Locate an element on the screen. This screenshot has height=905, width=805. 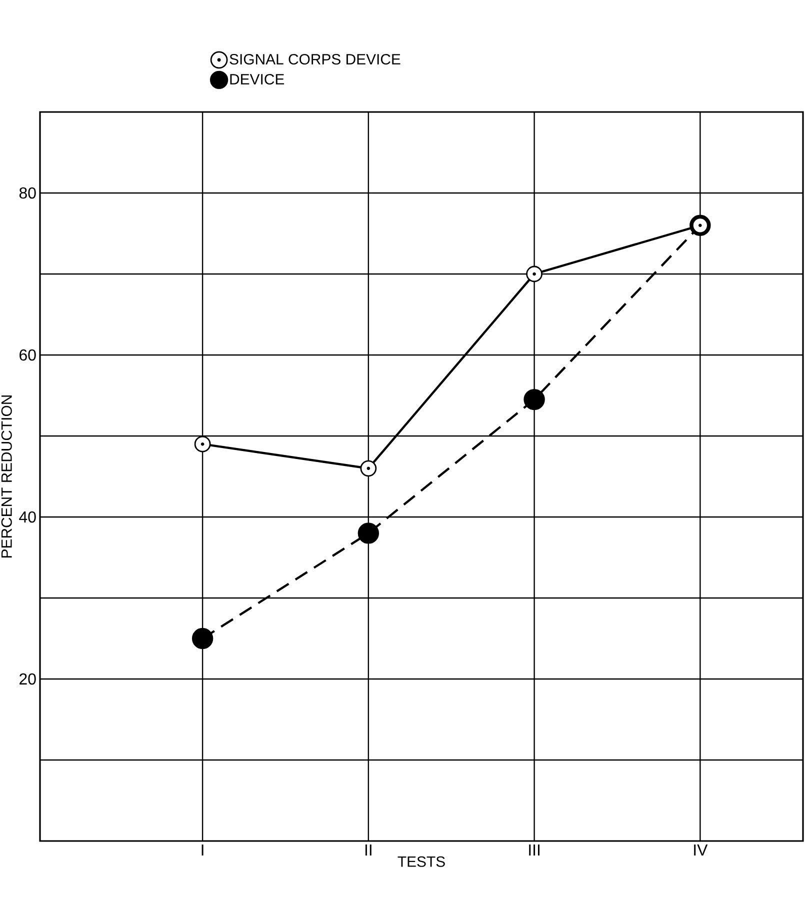
x-tick-label: IV is located at coordinates (701, 850).